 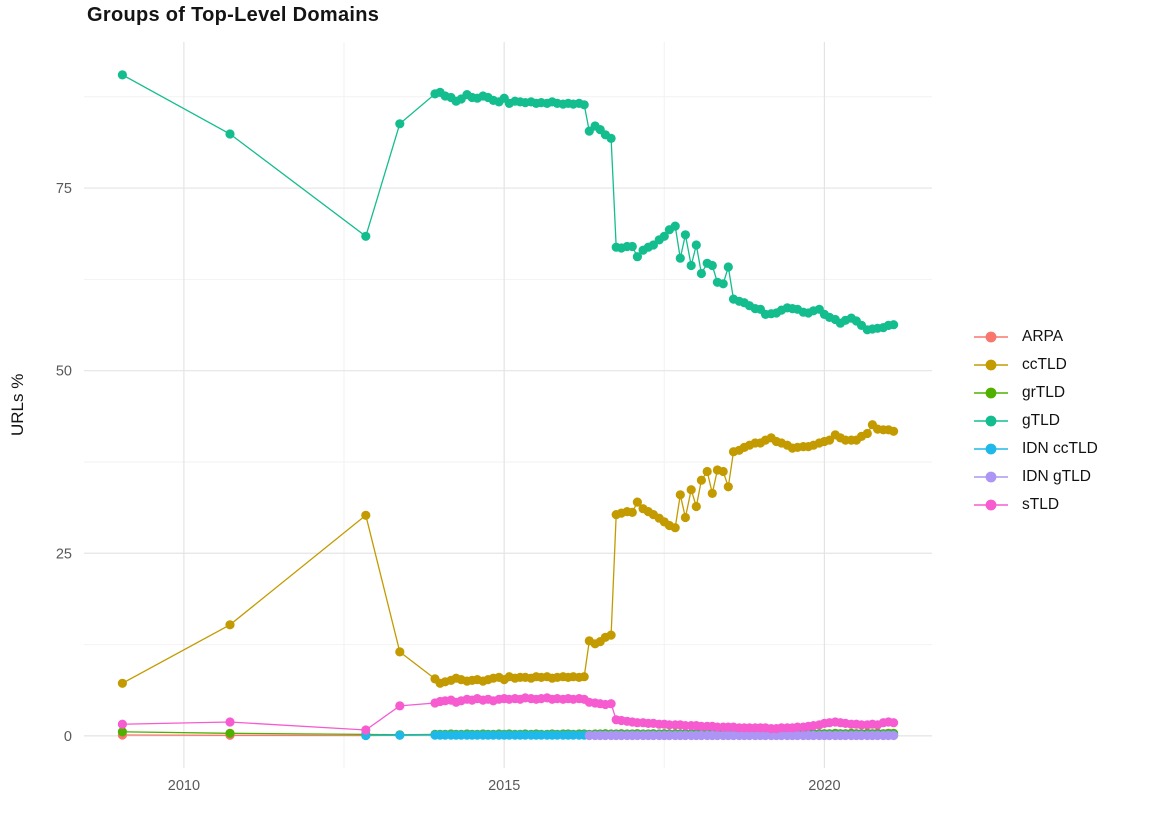 I want to click on legend-item-idn-cctld: IDN ccTLD, so click(x=1035, y=449).